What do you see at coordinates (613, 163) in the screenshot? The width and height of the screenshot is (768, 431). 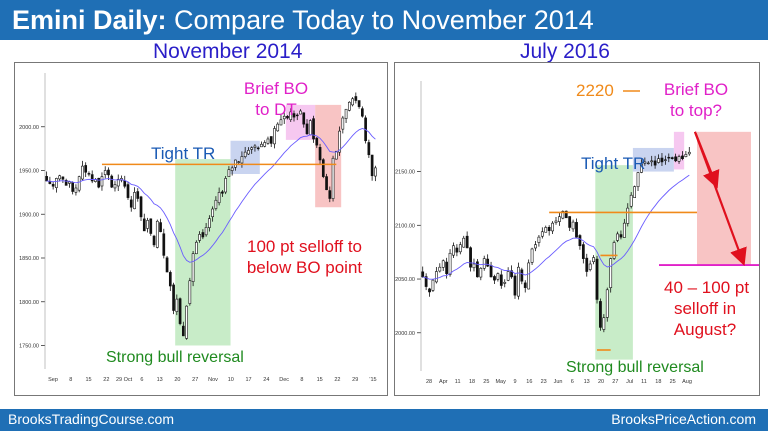 I see `right-tight-tr-label: Tight TR` at bounding box center [613, 163].